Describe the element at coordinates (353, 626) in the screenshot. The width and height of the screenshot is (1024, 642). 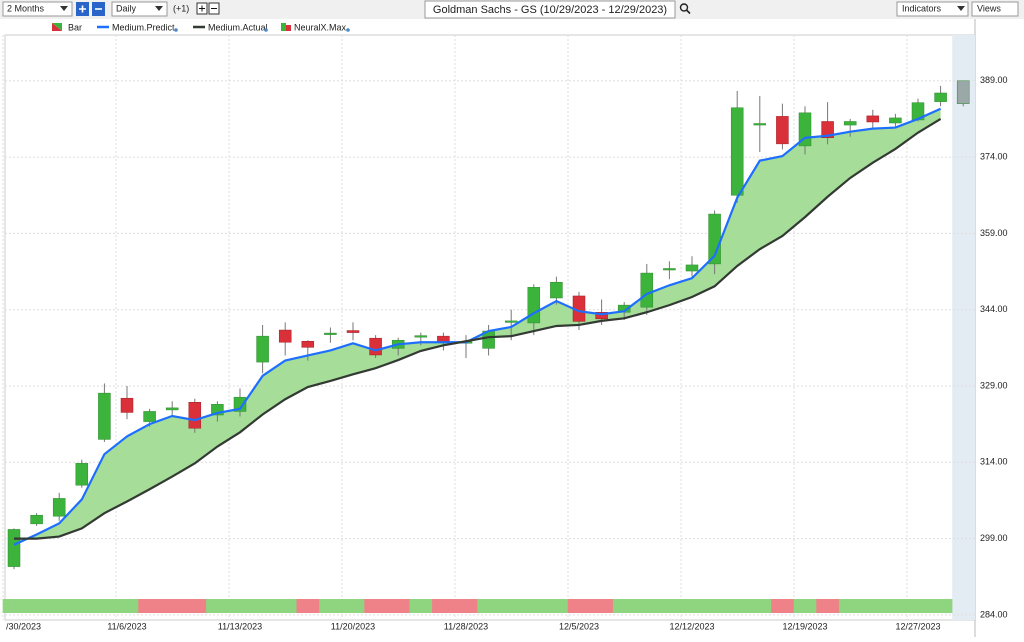
I see `x-tick-label: 11/20/2023` at that location.